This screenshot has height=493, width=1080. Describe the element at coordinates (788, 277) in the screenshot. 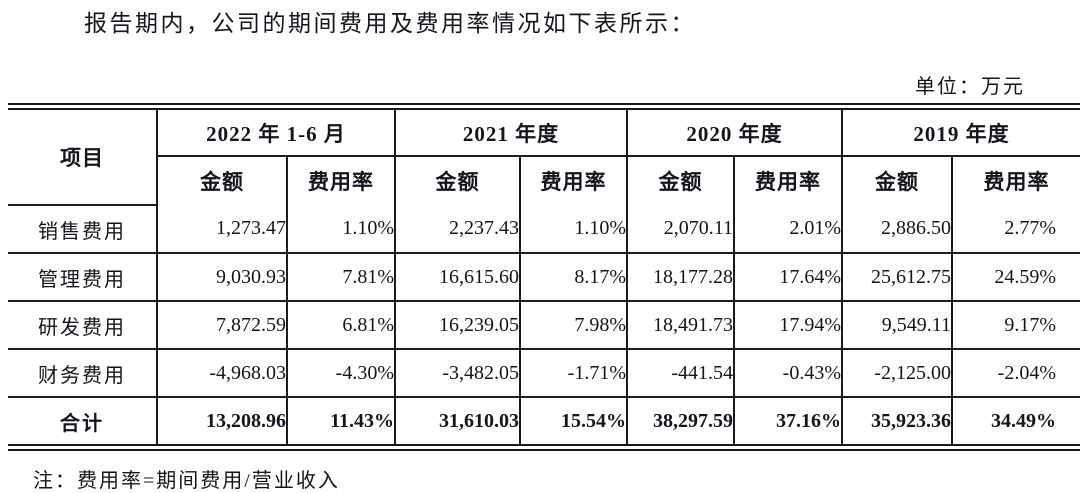

I see `rate-cell: 17.64%` at that location.